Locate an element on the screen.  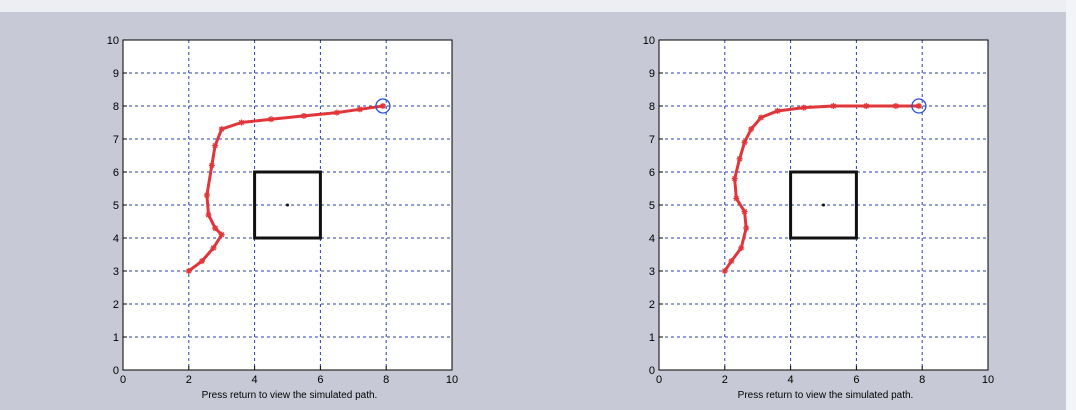
path-line is located at coordinates (286, 188).